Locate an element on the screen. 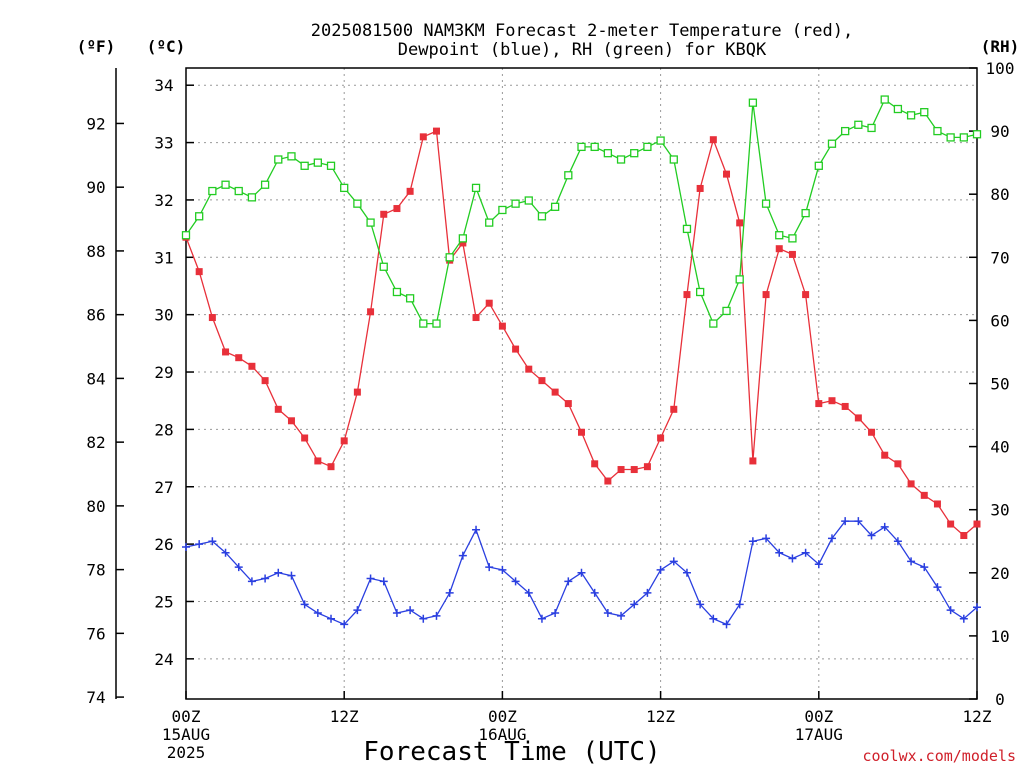  time-tick-label: 12Z is located at coordinates (660, 716).